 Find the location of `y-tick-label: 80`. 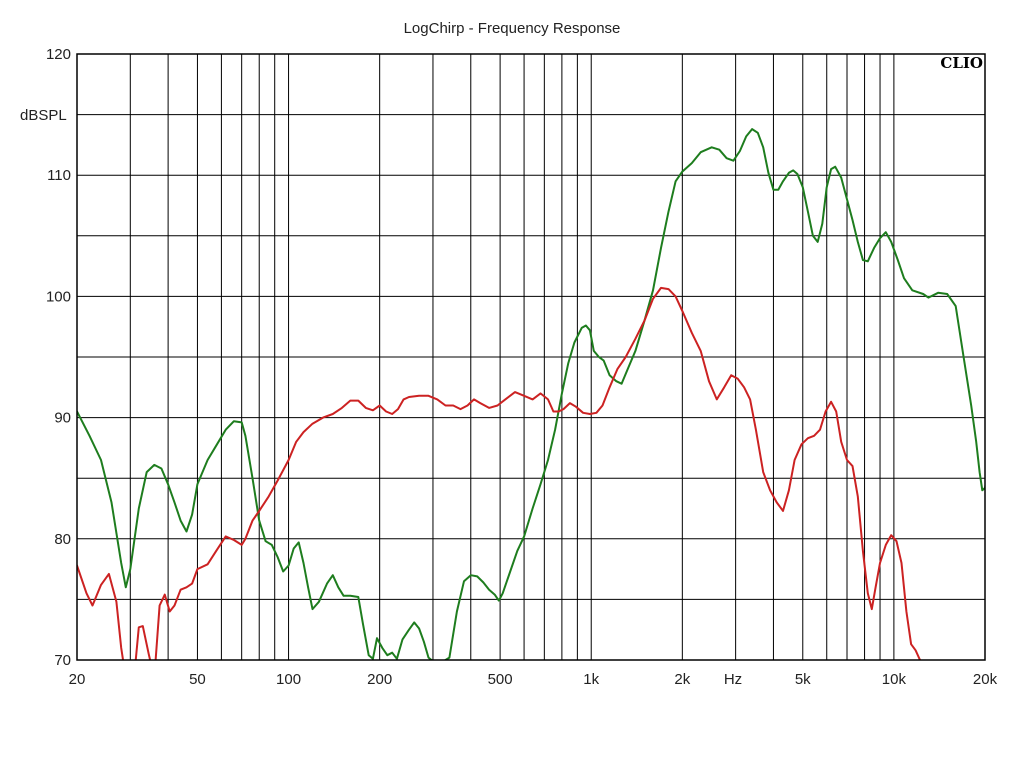

y-tick-label: 80 is located at coordinates (62, 539).